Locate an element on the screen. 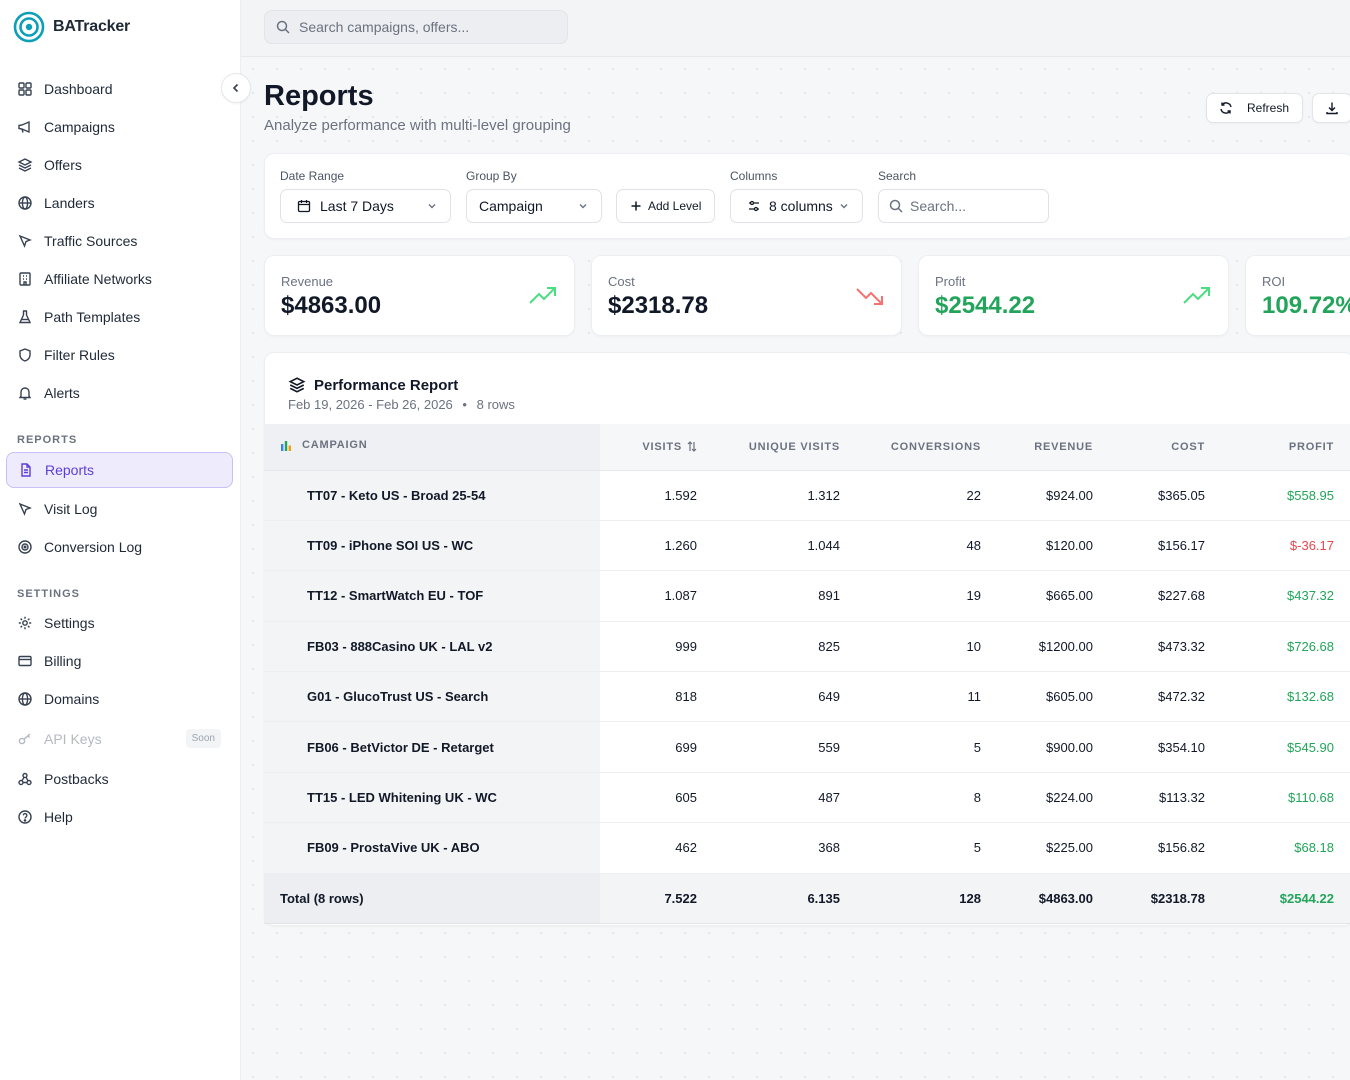  page-title: Reports is located at coordinates (319, 96).